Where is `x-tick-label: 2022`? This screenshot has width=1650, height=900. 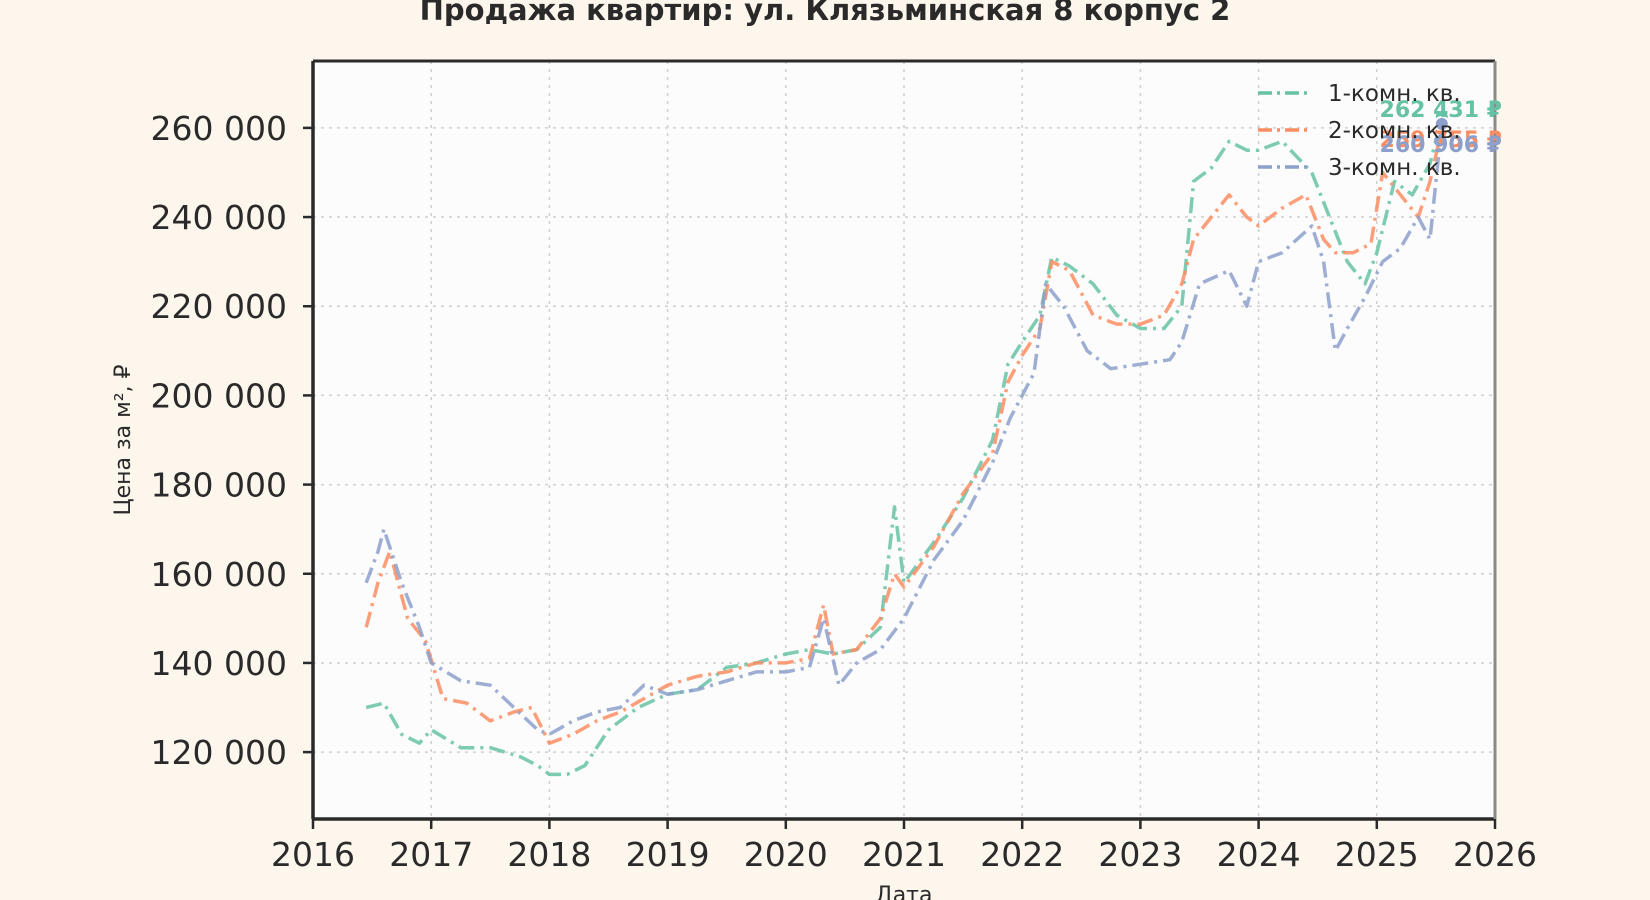 x-tick-label: 2022 is located at coordinates (1022, 854).